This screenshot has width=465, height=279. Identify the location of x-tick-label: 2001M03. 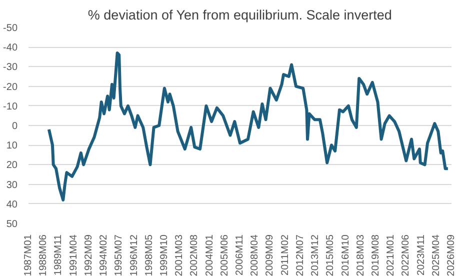
(180, 255).